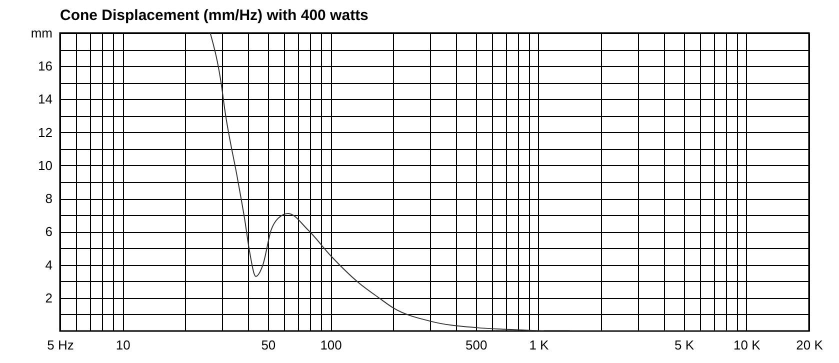 Image resolution: width=839 pixels, height=363 pixels. I want to click on x-tick-label: 1 K, so click(539, 345).